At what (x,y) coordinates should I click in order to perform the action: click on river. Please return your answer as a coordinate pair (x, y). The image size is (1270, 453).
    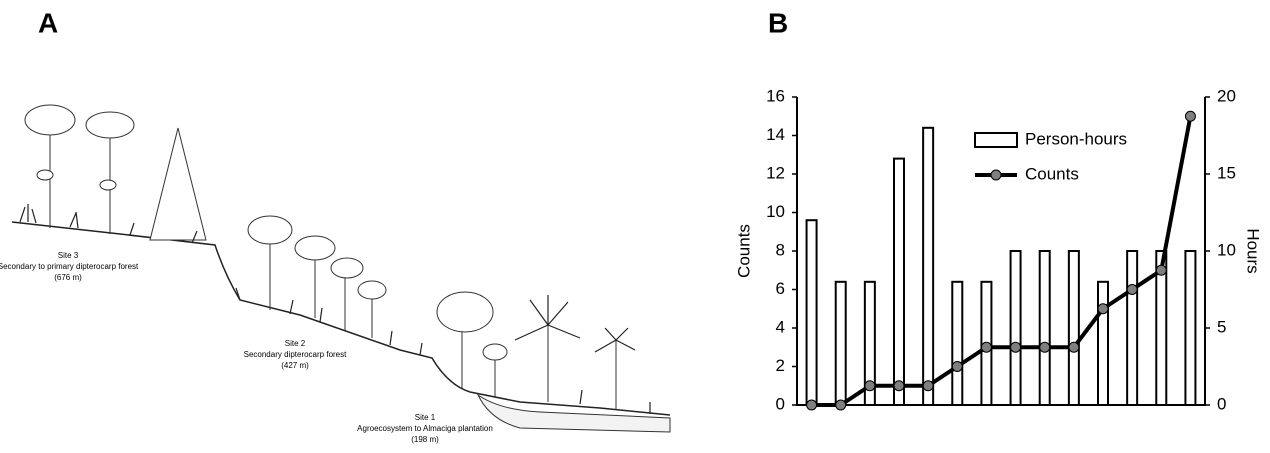
    Looking at the image, I should click on (573, 413).